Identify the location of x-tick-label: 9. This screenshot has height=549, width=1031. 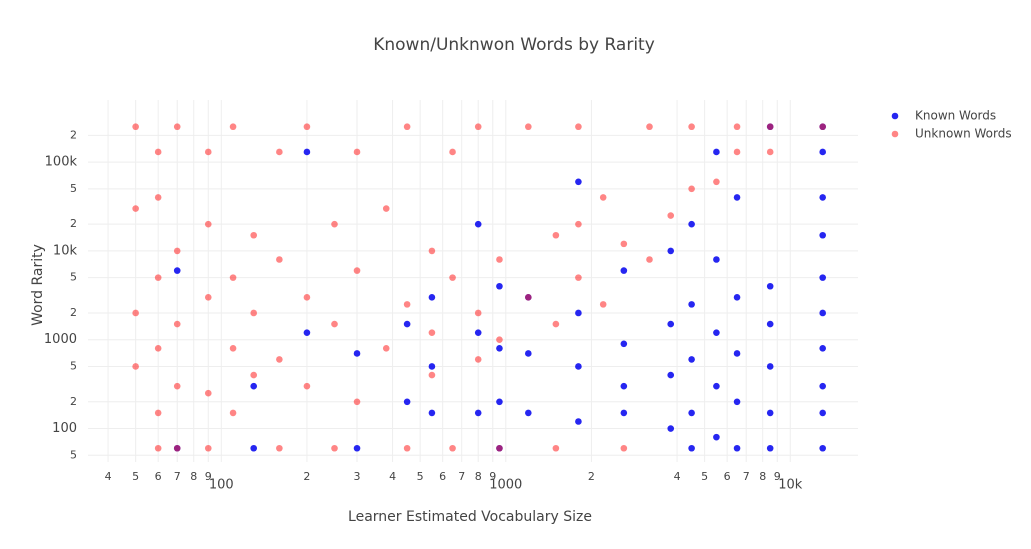
(208, 476).